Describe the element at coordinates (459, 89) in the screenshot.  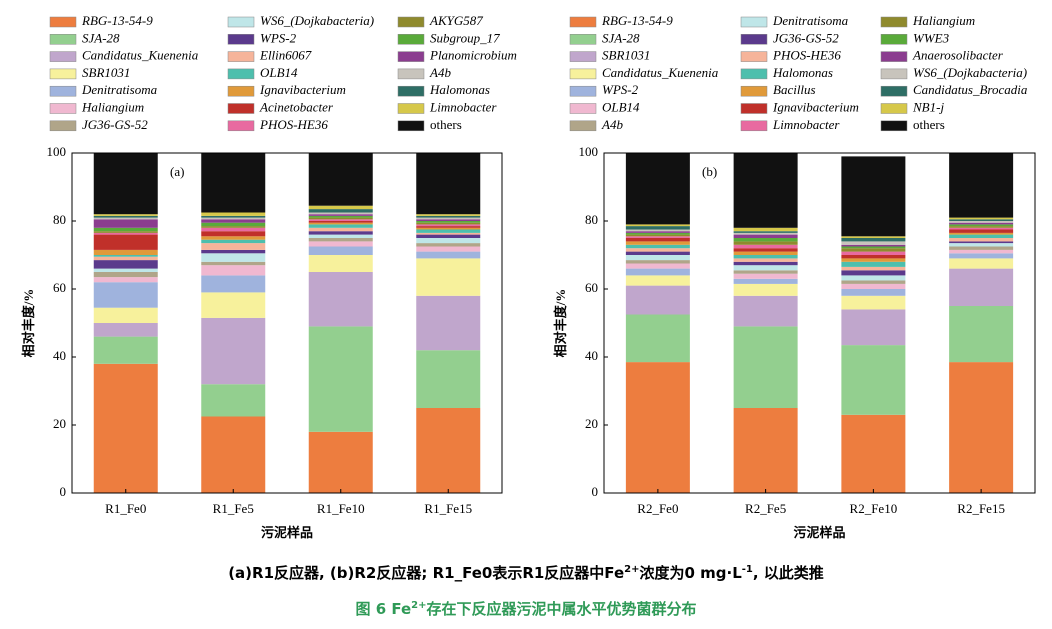
I see `legend-label: Halomonas` at that location.